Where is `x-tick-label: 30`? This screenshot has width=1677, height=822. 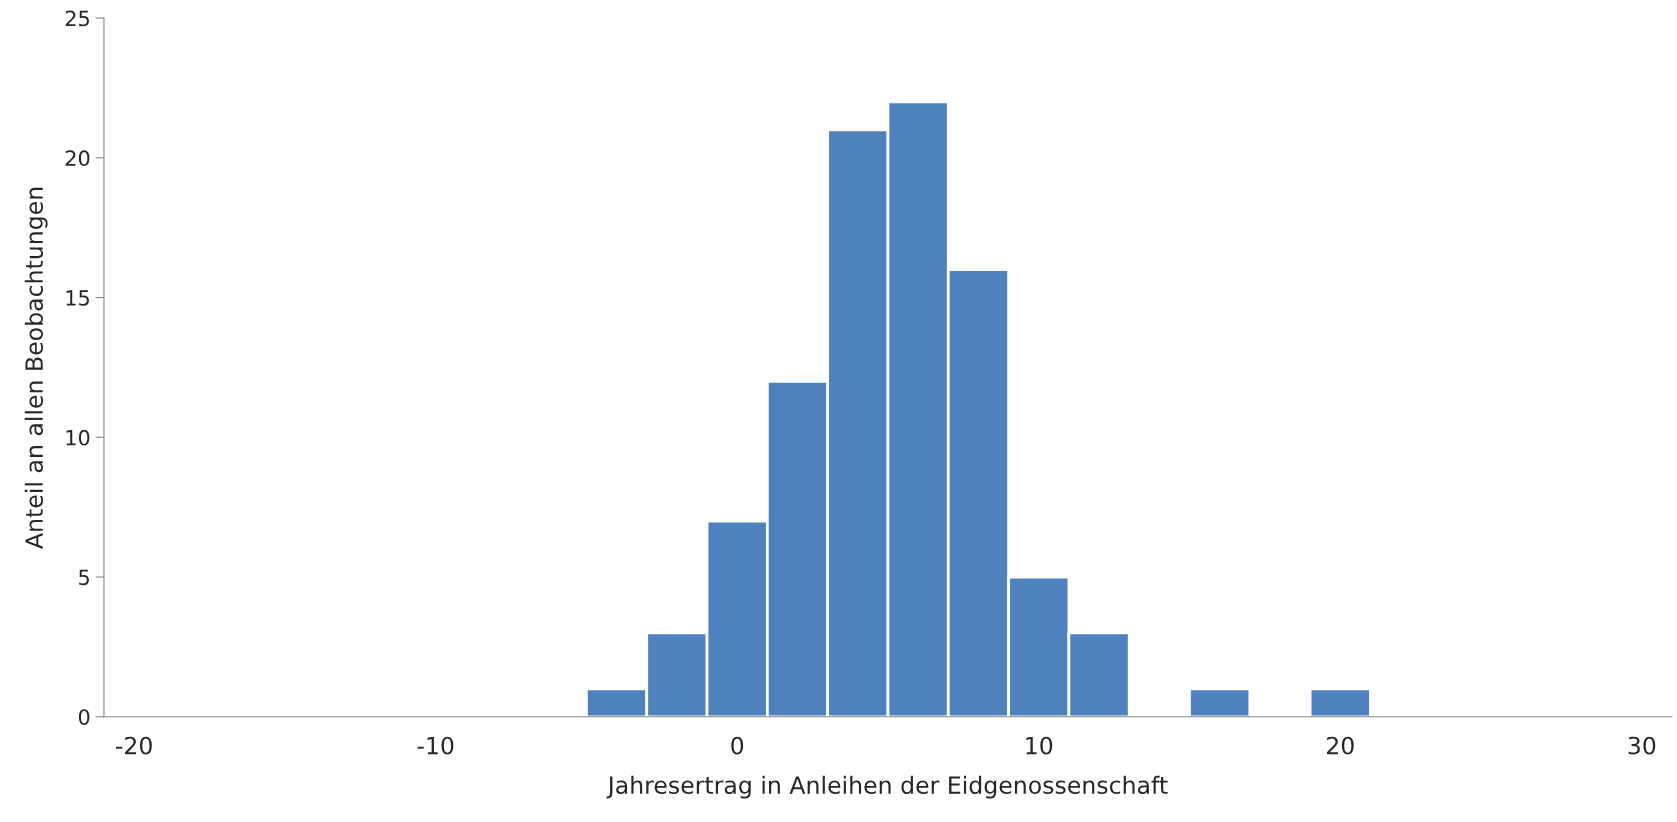
x-tick-label: 30 is located at coordinates (1642, 745).